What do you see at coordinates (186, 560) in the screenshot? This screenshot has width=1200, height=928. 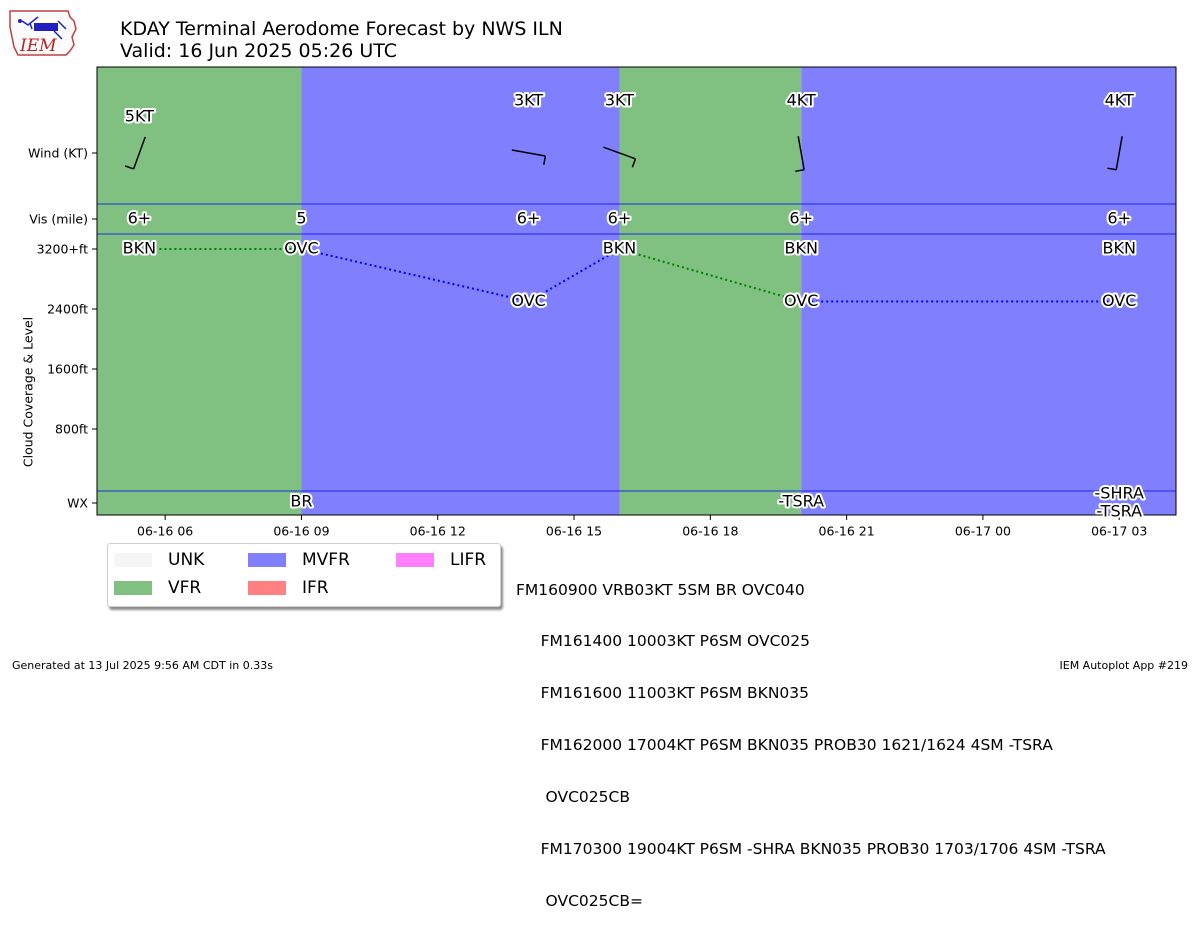 I see `legend-label-unk: UNK` at bounding box center [186, 560].